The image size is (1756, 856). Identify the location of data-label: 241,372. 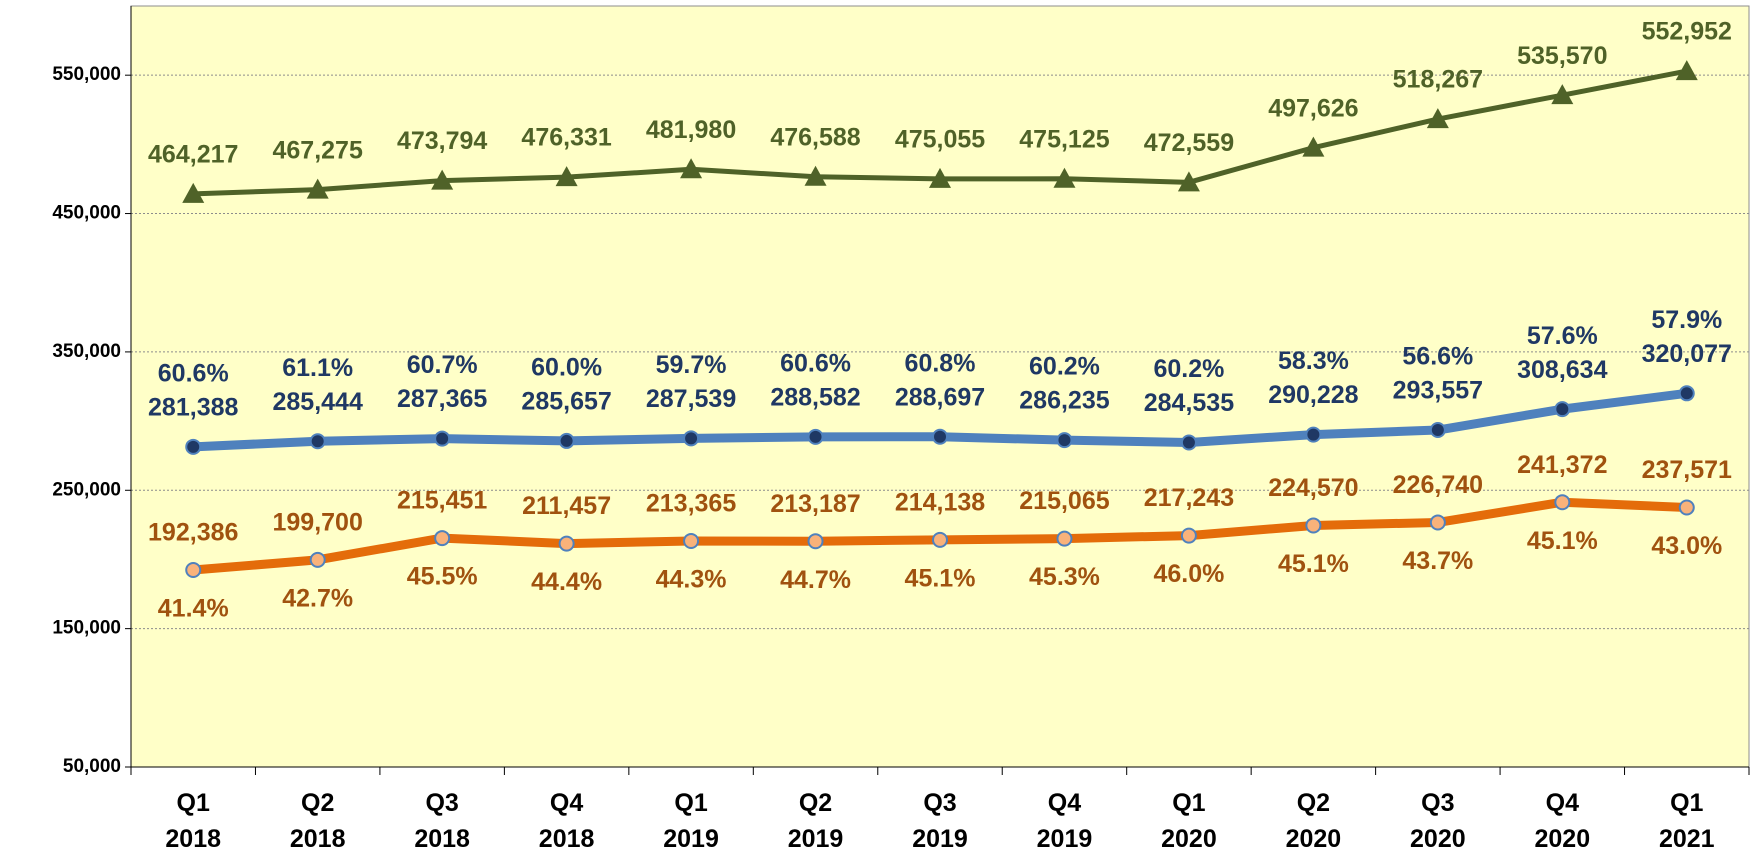
(1562, 465).